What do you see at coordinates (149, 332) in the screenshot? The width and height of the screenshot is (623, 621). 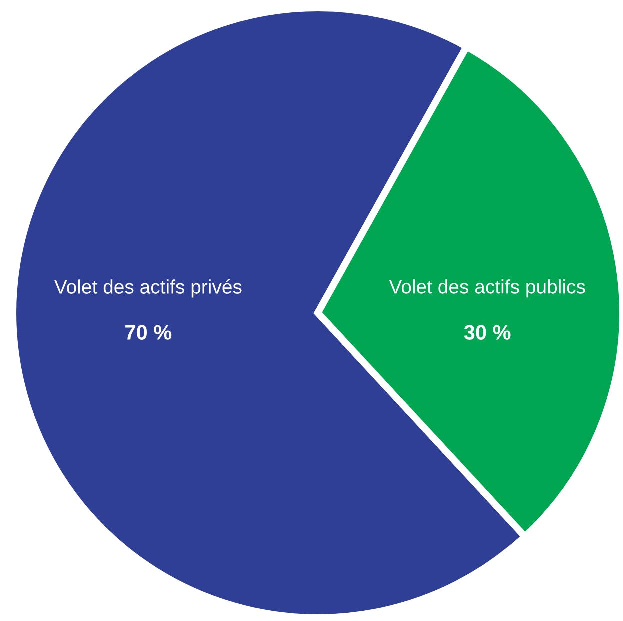 I see `data-label: 70 %` at bounding box center [149, 332].